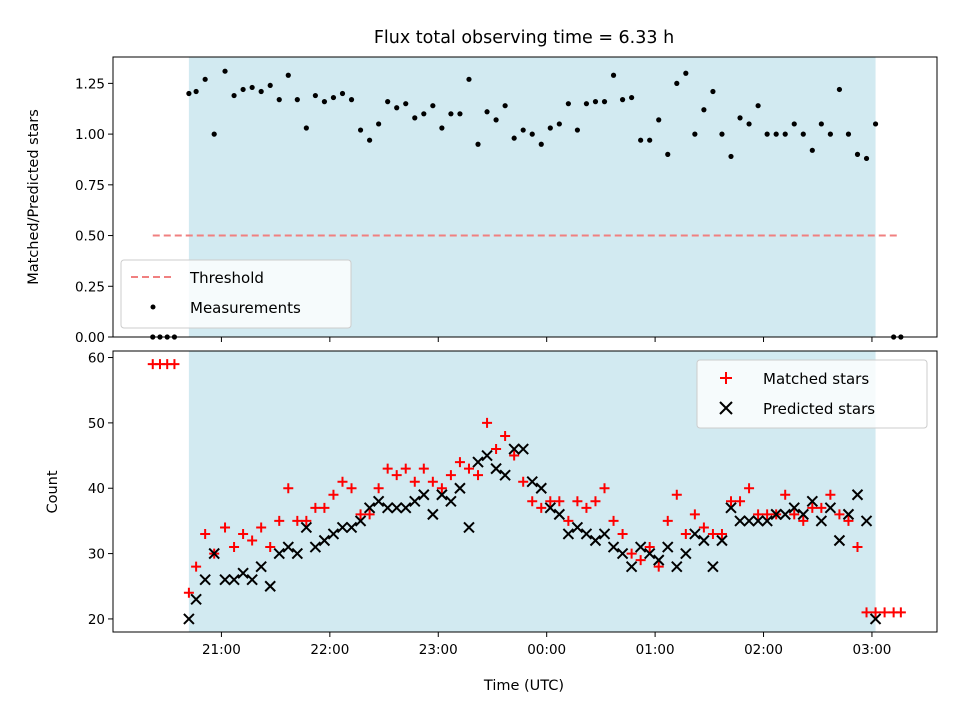 The image size is (960, 720). I want to click on matched-stars-legend-swatch, so click(726, 378).